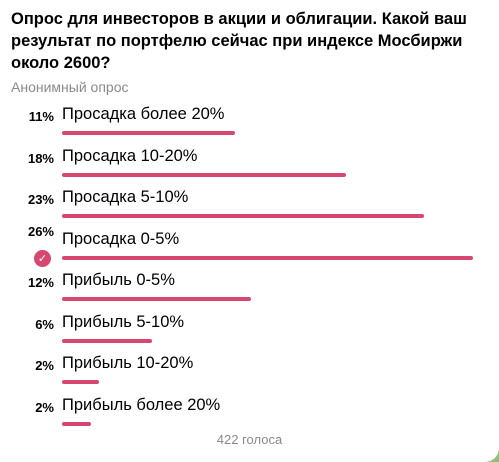 The width and height of the screenshot is (499, 462). Describe the element at coordinates (121, 238) in the screenshot. I see `option-label: Просадка 0-5%` at that location.